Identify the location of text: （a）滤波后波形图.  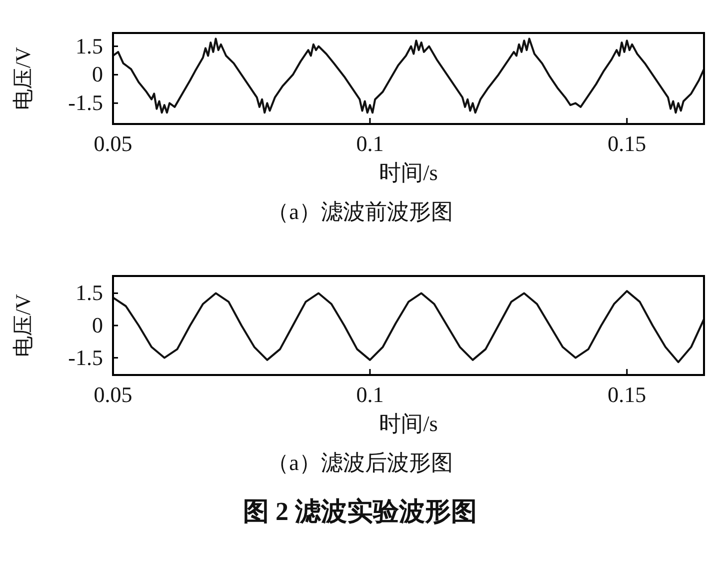
(360, 462).